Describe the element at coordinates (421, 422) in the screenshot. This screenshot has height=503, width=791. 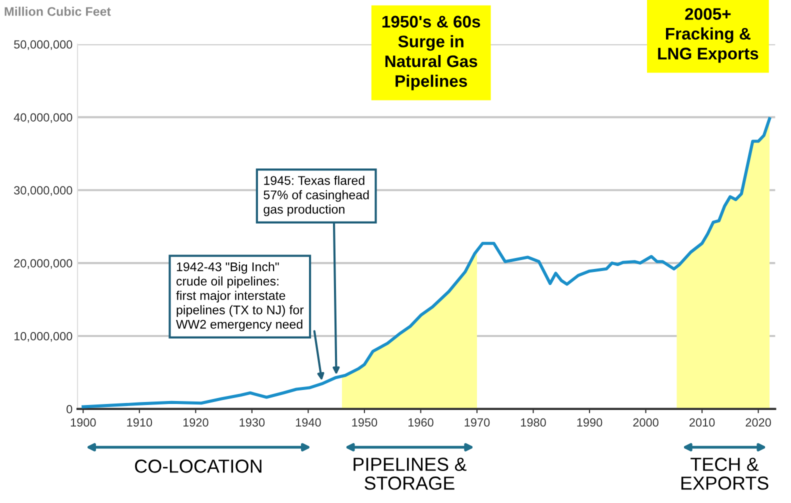
I see `x-tick-label: 1960` at that location.